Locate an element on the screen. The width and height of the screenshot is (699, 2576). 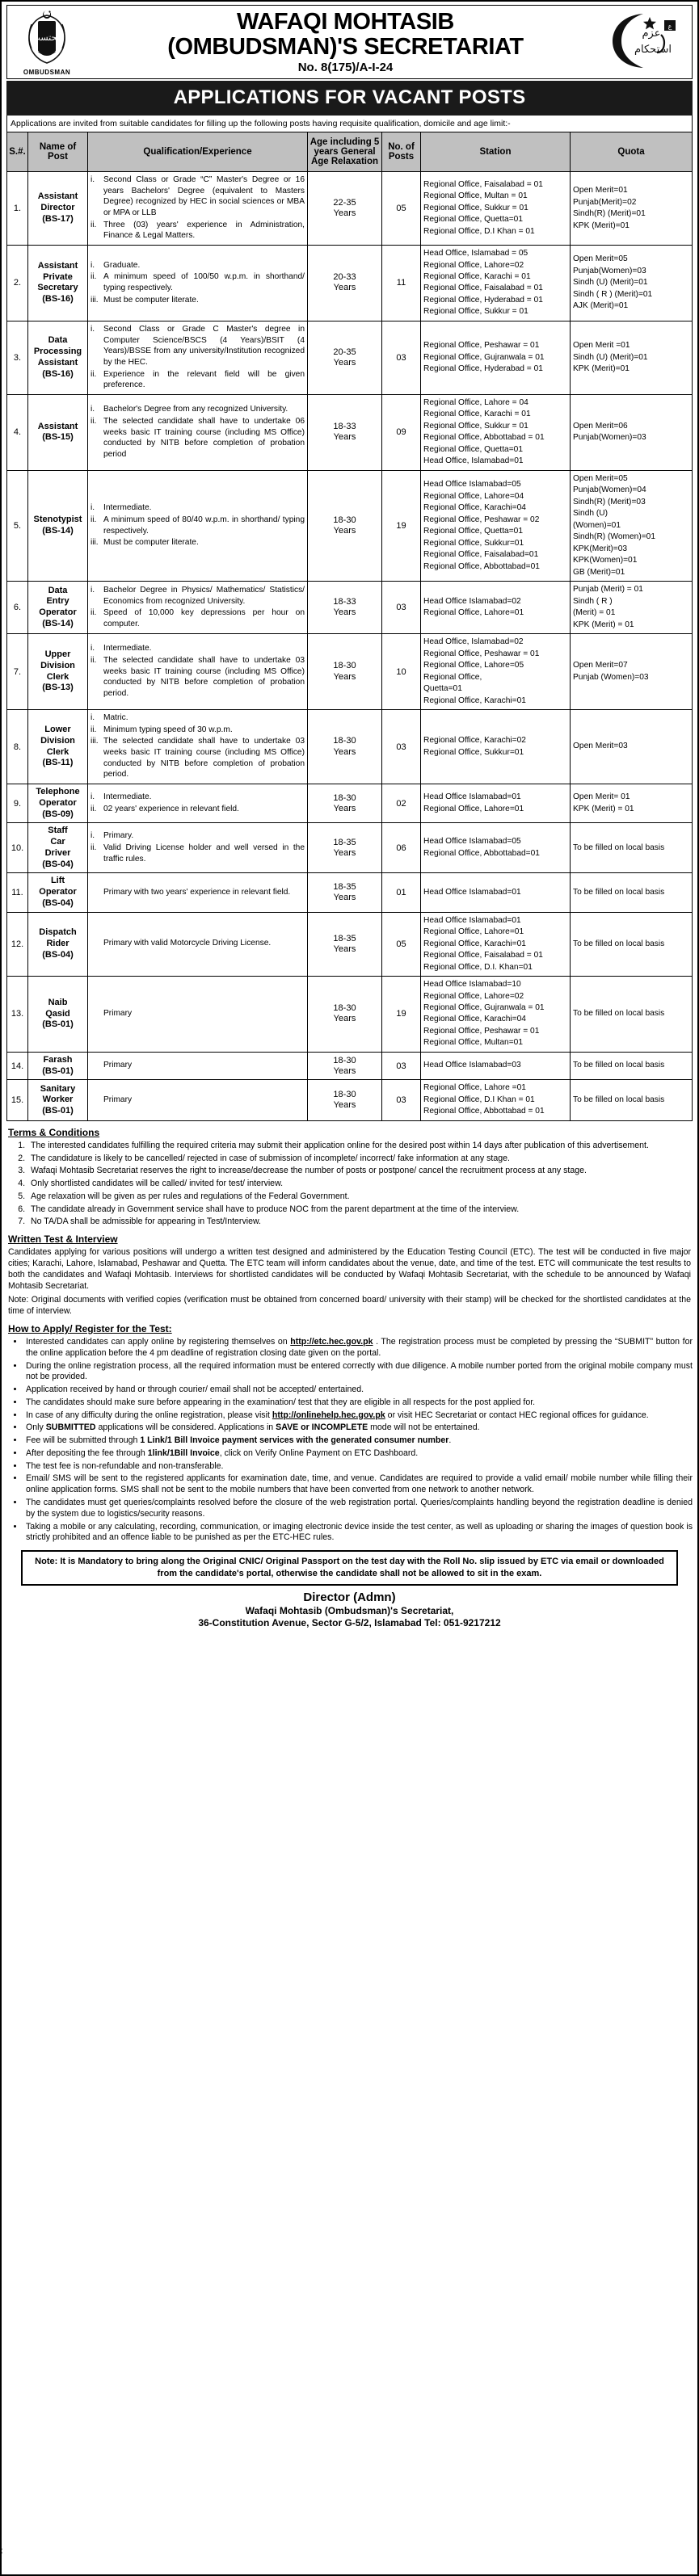
cell-serial: 2. is located at coordinates (17, 283).